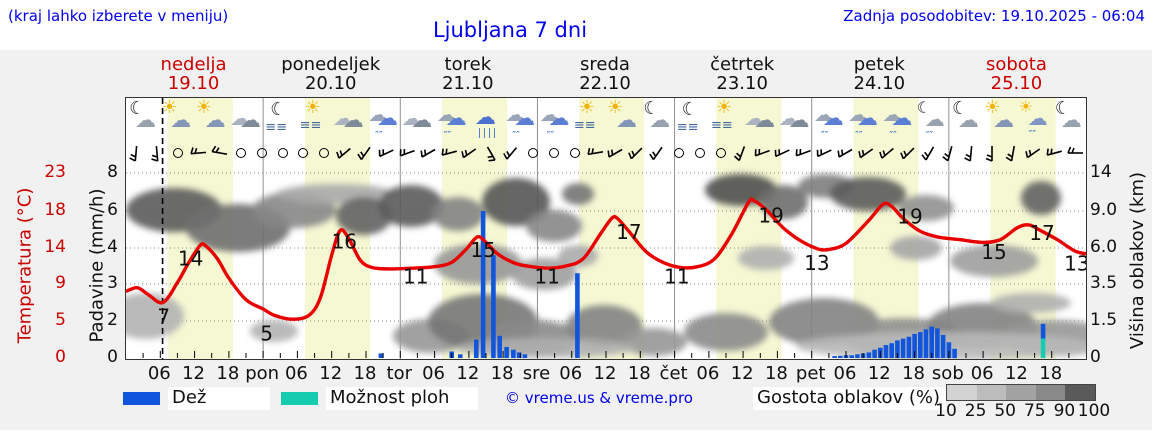 Image resolution: width=1152 pixels, height=443 pixels. What do you see at coordinates (673, 373) in the screenshot?
I see `x-tick-day-čet: čet` at bounding box center [673, 373].